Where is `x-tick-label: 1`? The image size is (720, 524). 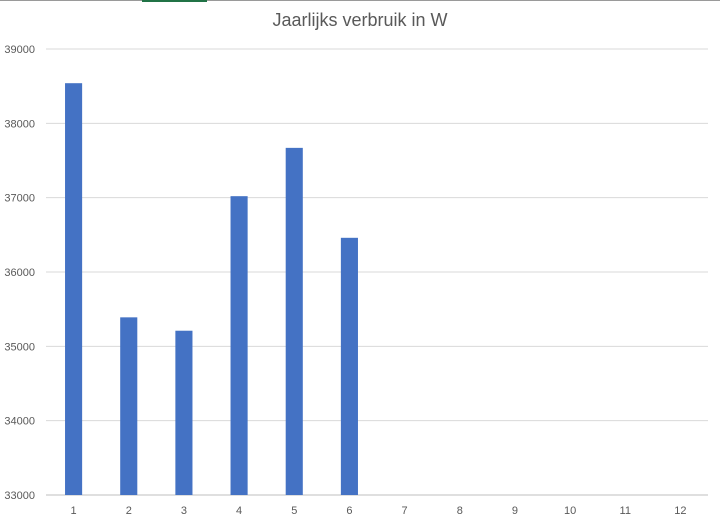
x-tick-label: 1 is located at coordinates (74, 511).